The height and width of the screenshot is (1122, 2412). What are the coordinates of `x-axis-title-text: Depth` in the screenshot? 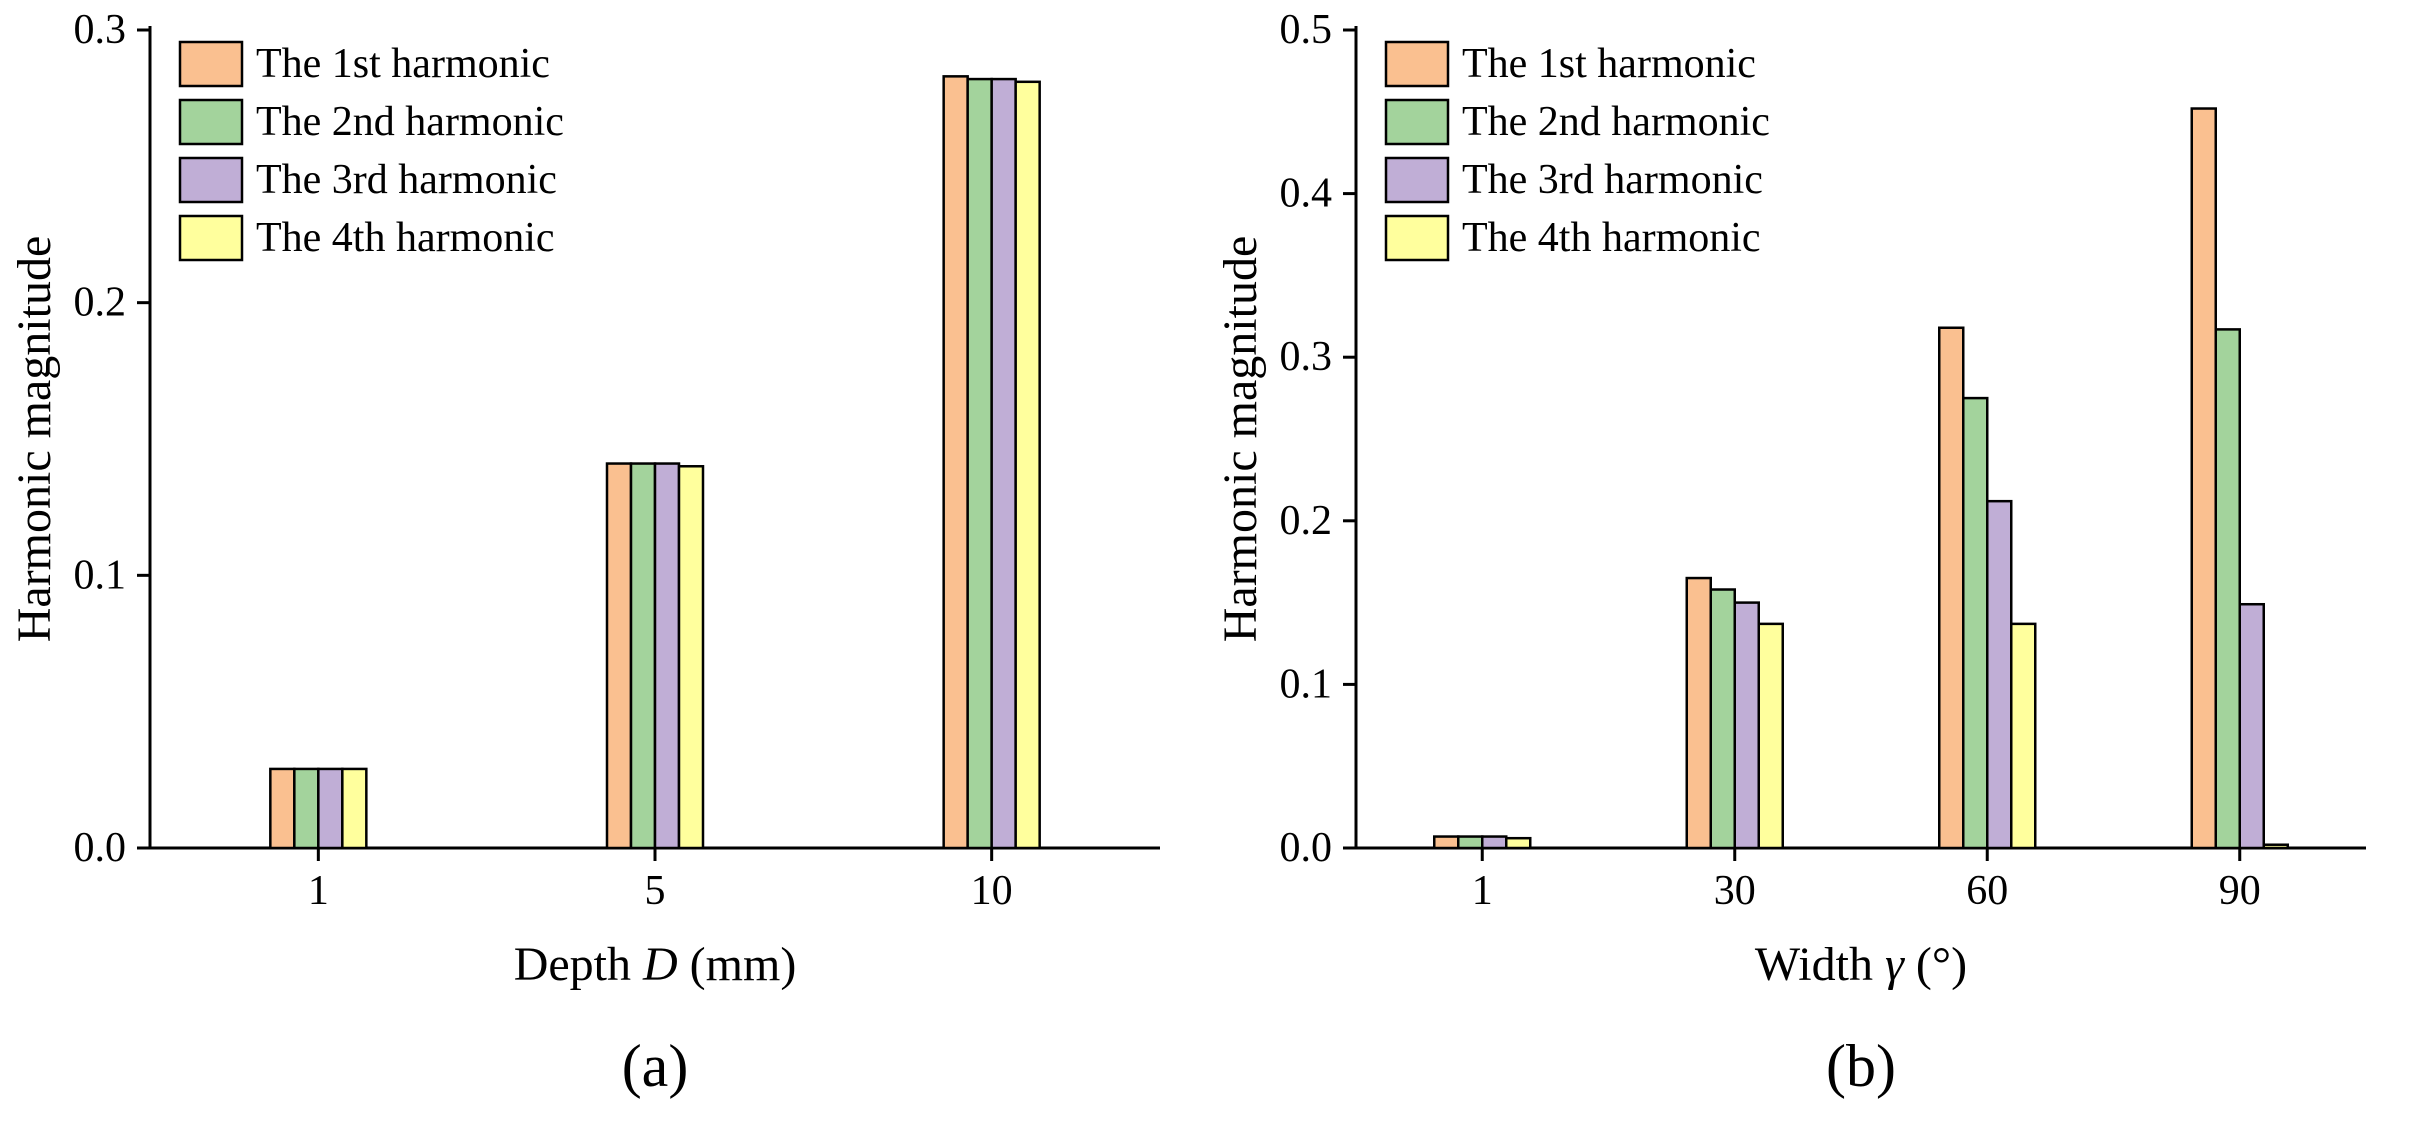 It's located at (578, 964).